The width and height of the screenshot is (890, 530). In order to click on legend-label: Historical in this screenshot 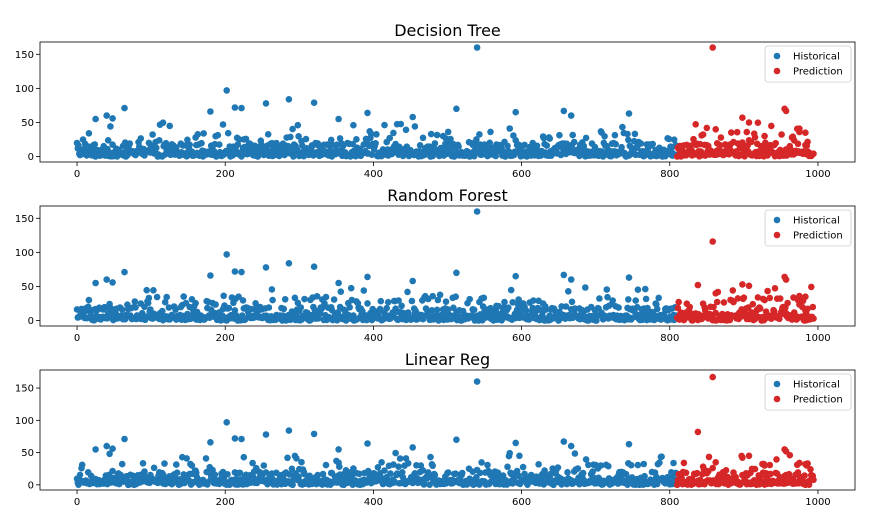, I will do `click(816, 221)`.